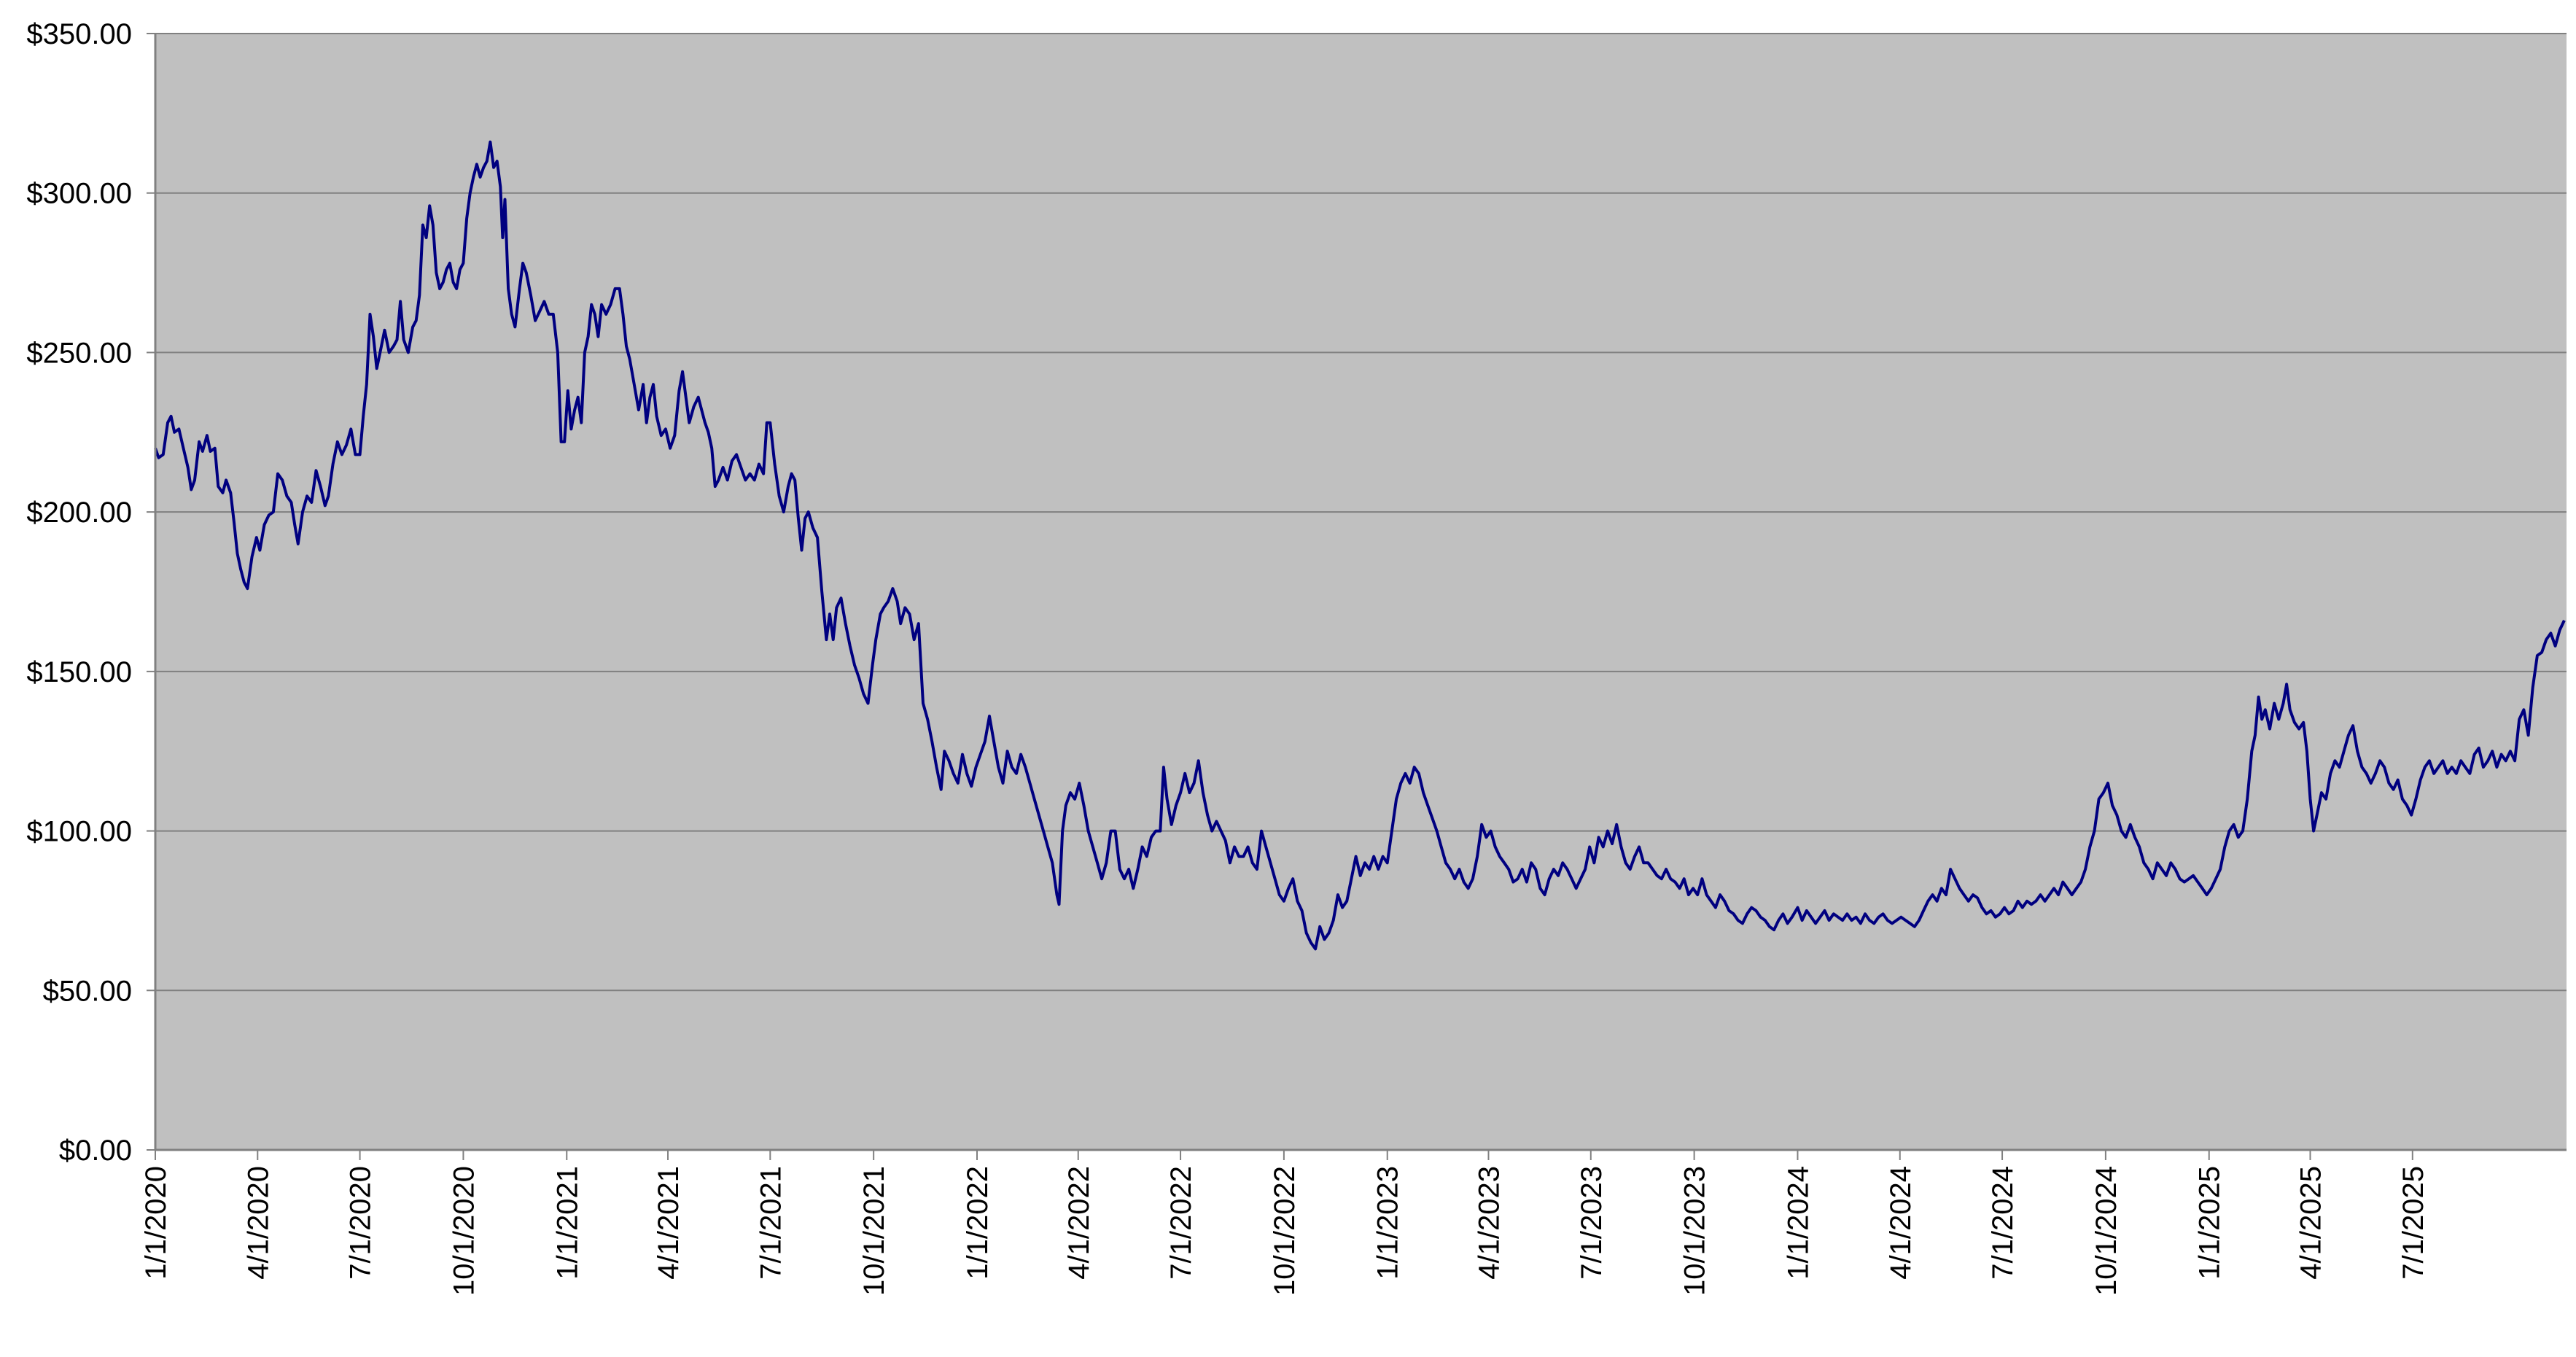 The height and width of the screenshot is (1357, 2576). Describe the element at coordinates (2210, 1223) in the screenshot. I see `x-tick-label: 1/1/2025` at that location.